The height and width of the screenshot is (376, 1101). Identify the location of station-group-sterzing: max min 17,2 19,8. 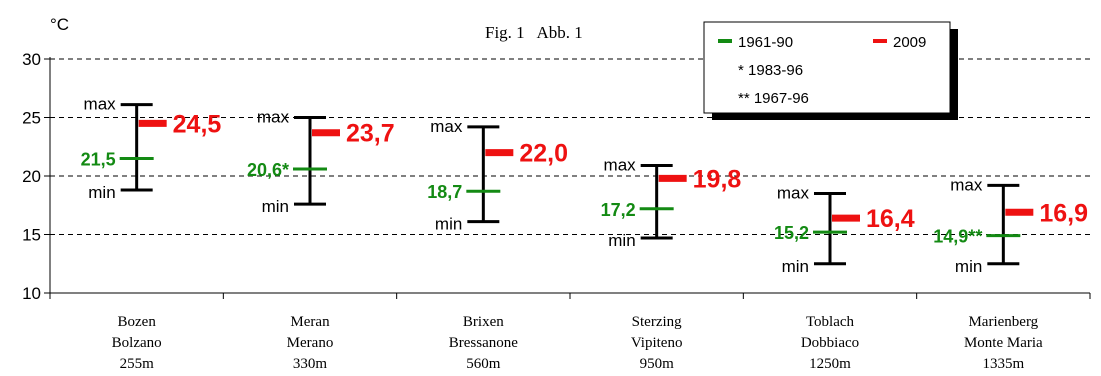
(671, 202).